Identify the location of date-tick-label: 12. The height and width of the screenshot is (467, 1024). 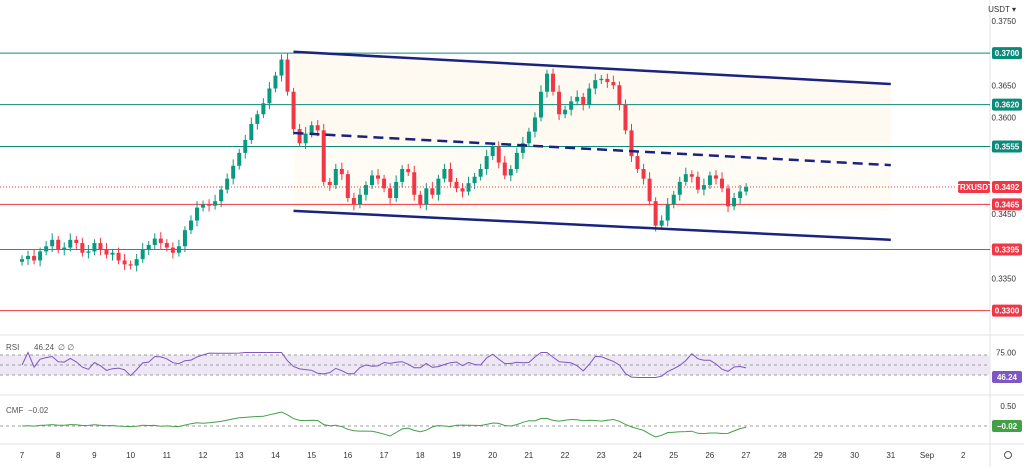
(203, 455).